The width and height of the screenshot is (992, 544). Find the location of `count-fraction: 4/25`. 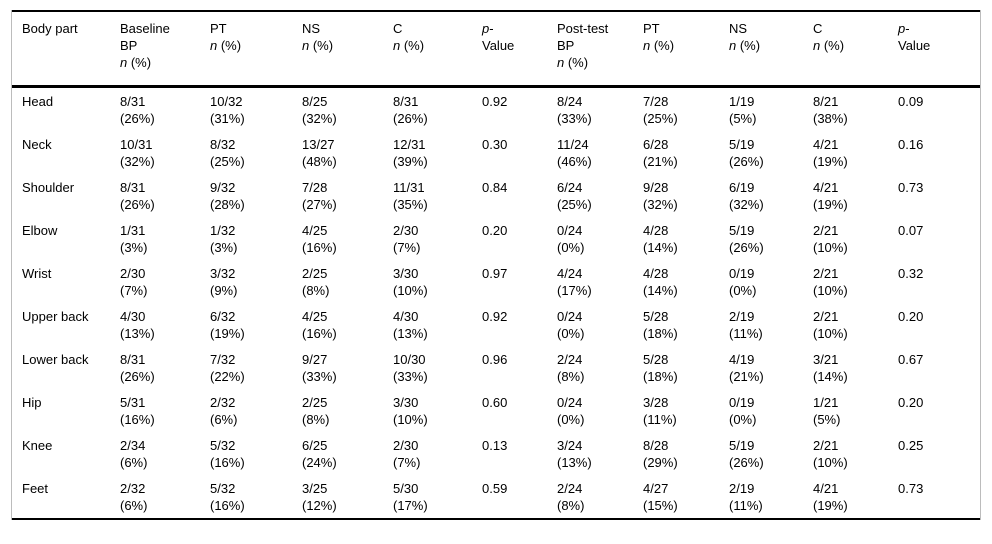

count-fraction: 4/25 is located at coordinates (315, 316).